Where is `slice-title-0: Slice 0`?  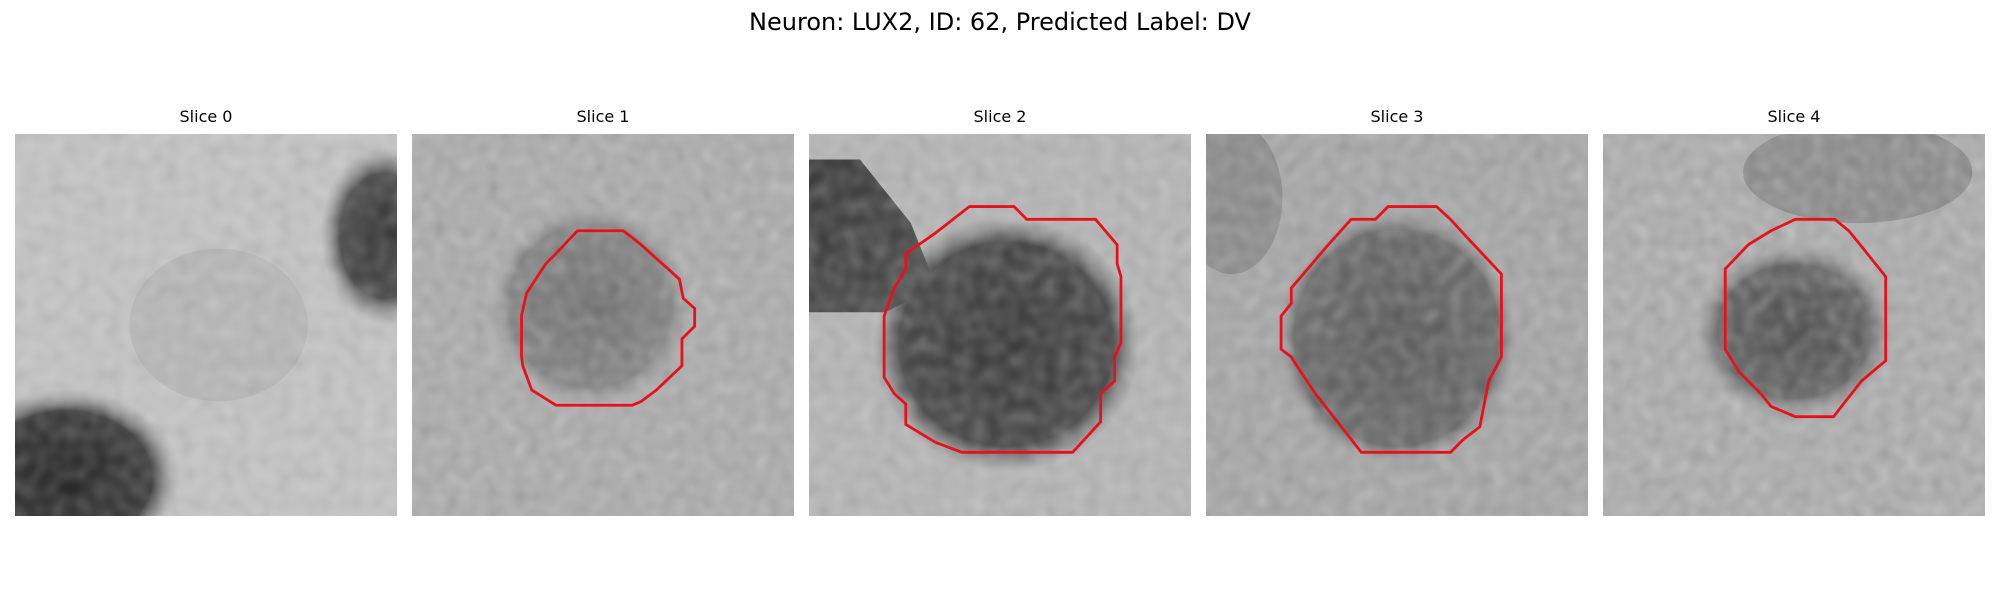
slice-title-0: Slice 0 is located at coordinates (206, 116).